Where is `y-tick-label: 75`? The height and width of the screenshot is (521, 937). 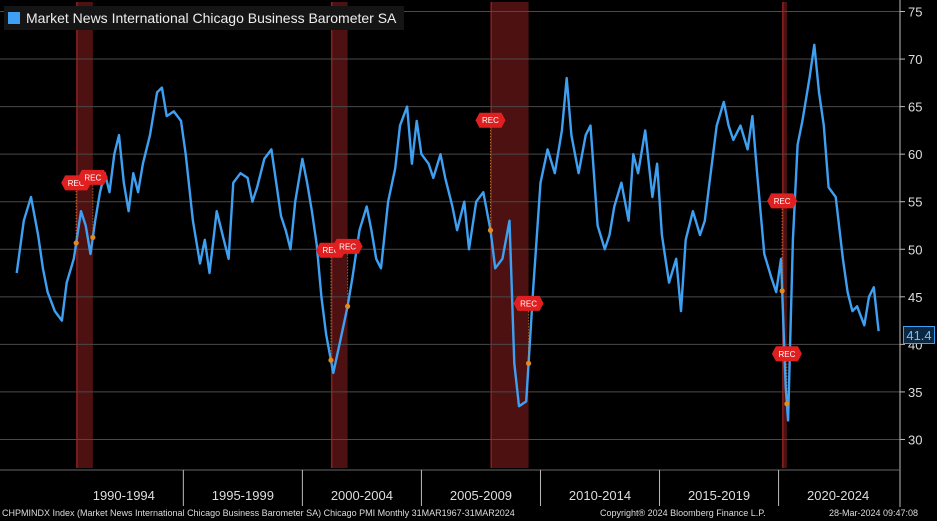 y-tick-label: 75 is located at coordinates (915, 12).